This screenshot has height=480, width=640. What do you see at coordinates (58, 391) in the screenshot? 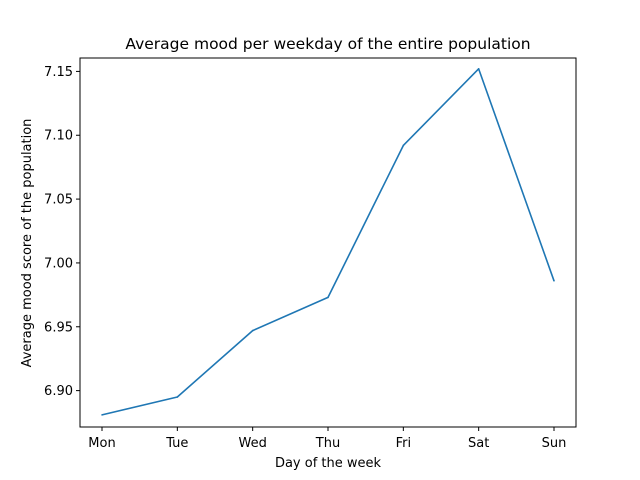
I see `y-tick-label: 6.90` at bounding box center [58, 391].